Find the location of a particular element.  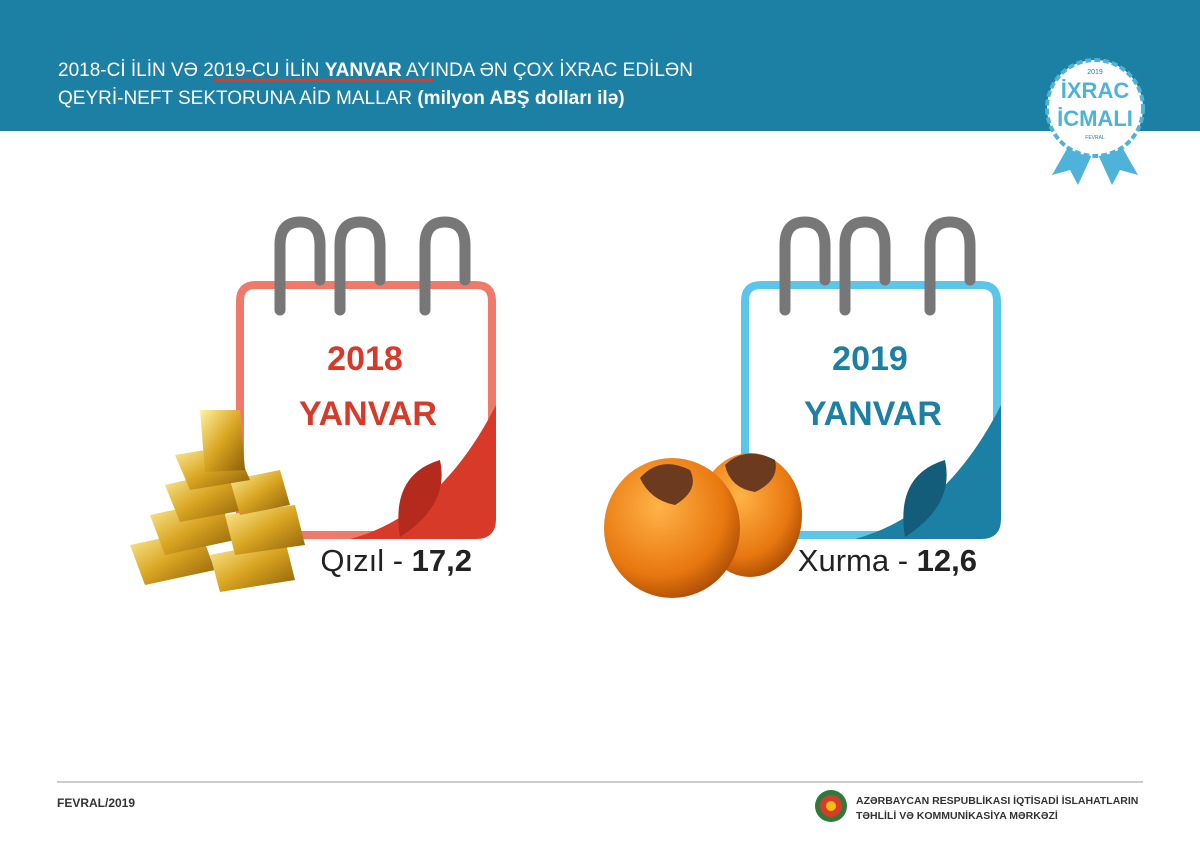

badge-text: İCMALI is located at coordinates (1095, 118).